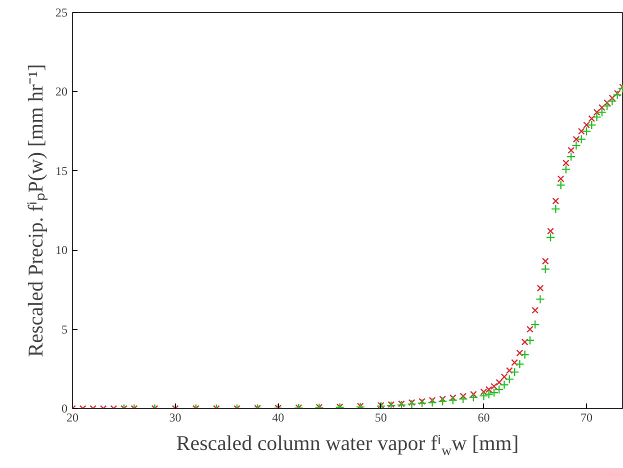 The width and height of the screenshot is (623, 468). What do you see at coordinates (62, 250) in the screenshot?
I see `y-tick-label: 10` at bounding box center [62, 250].